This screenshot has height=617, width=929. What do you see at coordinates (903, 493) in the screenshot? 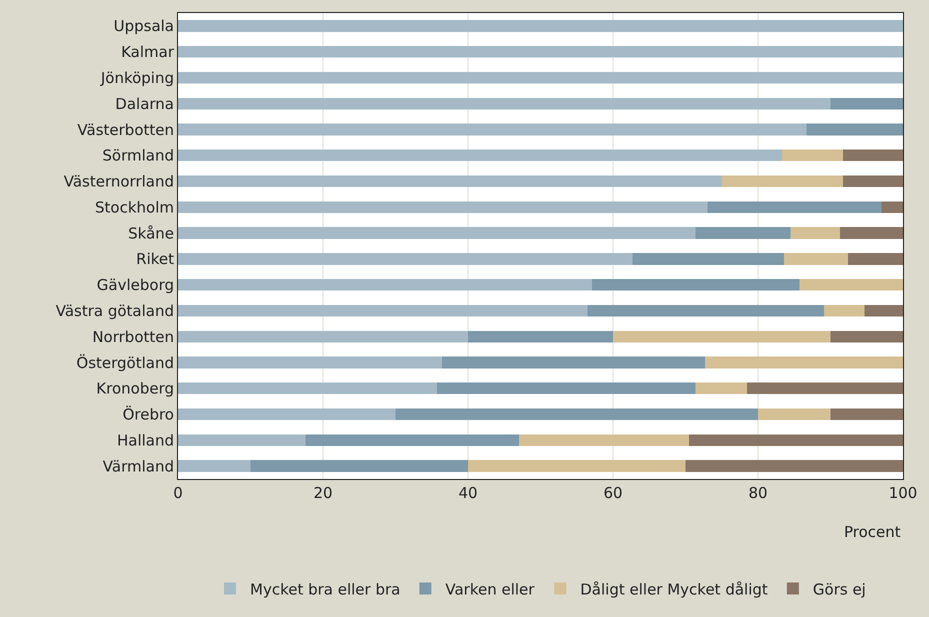
I see `x-tick-label: 100` at bounding box center [903, 493].